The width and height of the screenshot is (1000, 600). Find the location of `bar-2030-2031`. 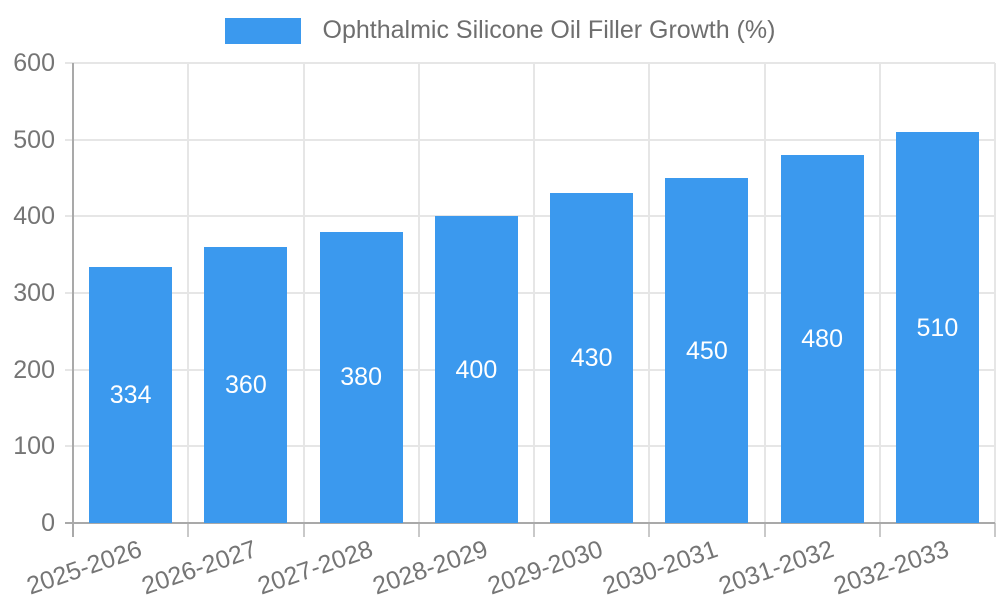

bar-2030-2031 is located at coordinates (707, 350).